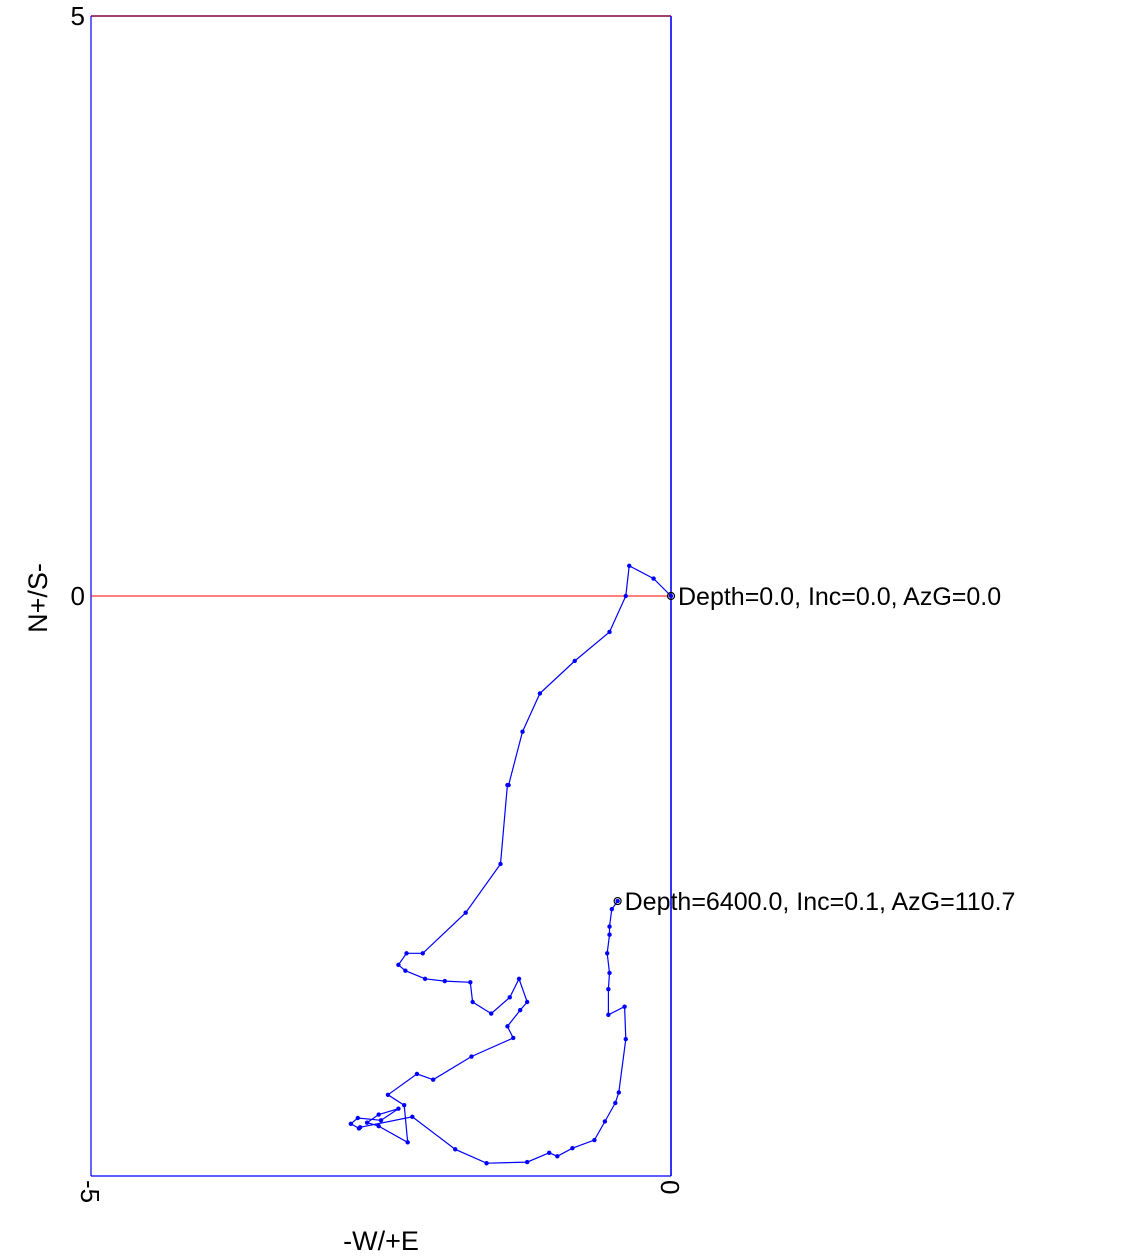 The image size is (1142, 1258). I want to click on series-group, so click(511, 864).